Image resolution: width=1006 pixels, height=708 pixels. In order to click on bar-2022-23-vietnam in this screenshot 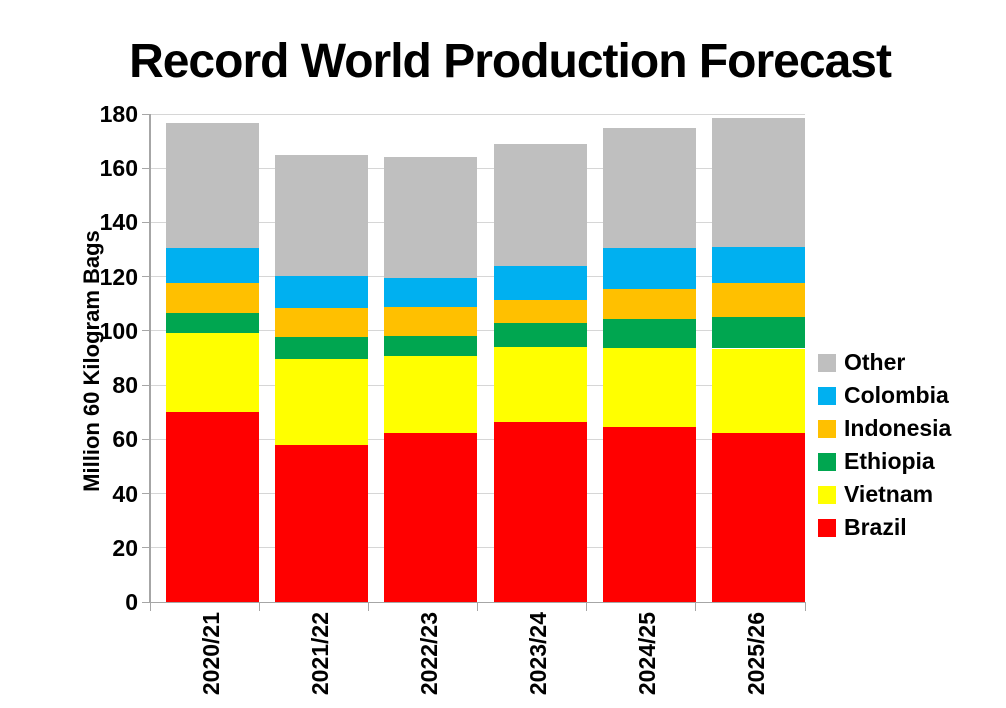, I will do `click(431, 395)`.